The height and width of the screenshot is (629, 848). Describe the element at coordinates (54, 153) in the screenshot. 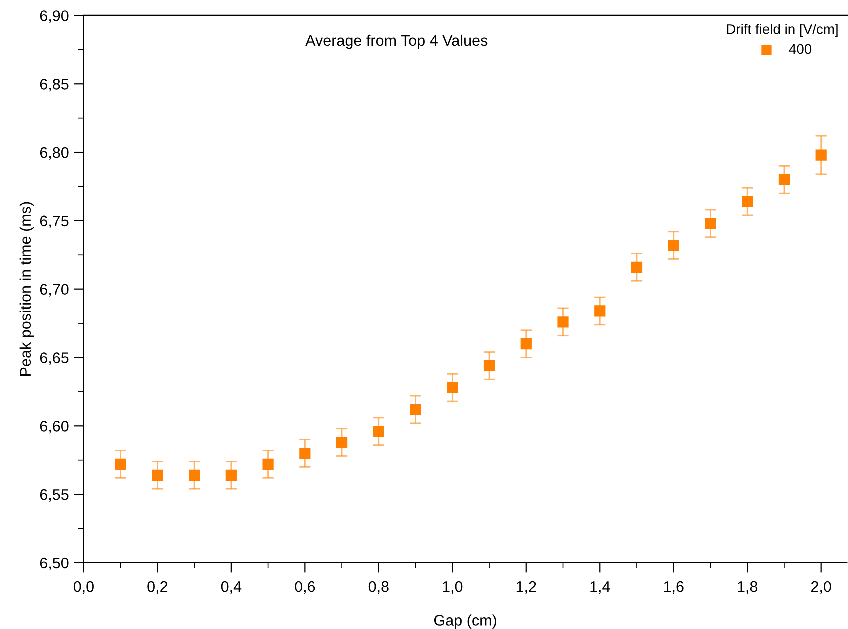

I see `y-tick-label: 6,80` at that location.